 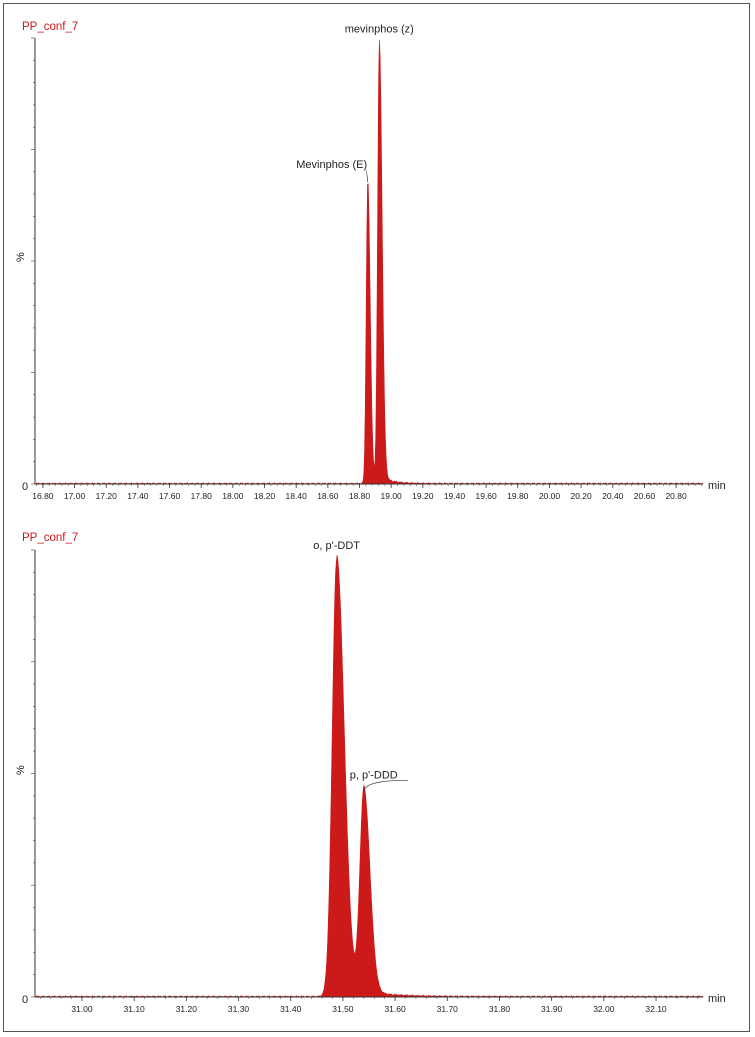 I want to click on peak-label: o, p'-DDT, so click(x=336, y=546).